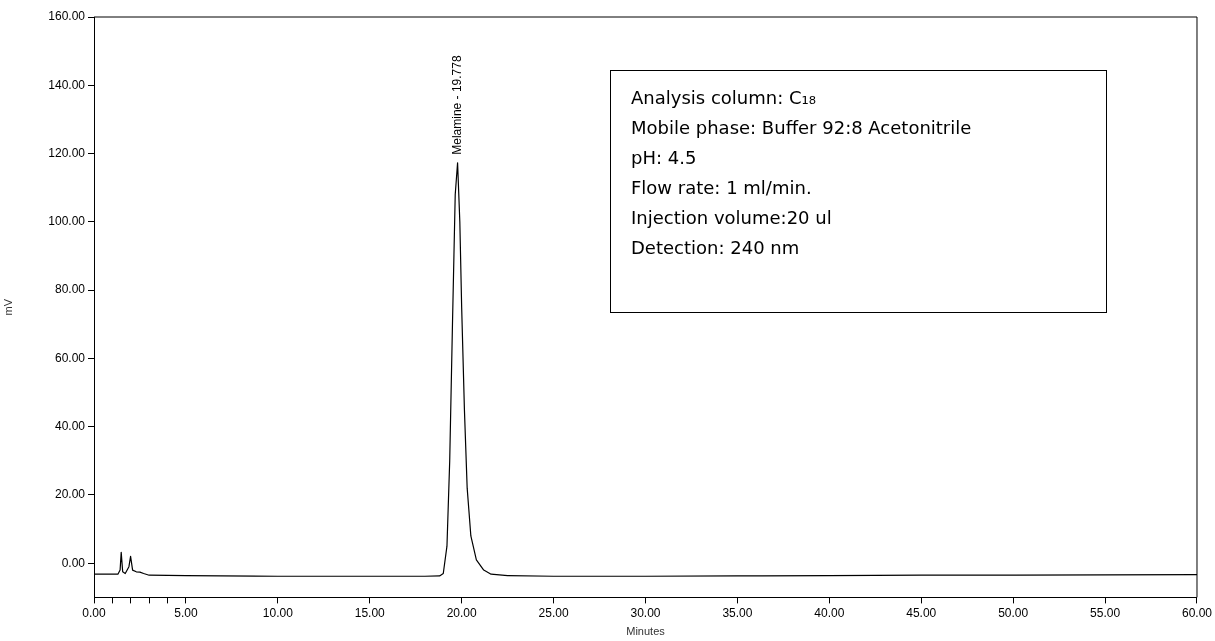 The image size is (1215, 641). Describe the element at coordinates (67, 152) in the screenshot. I see `y-tick-label: 120.00` at that location.